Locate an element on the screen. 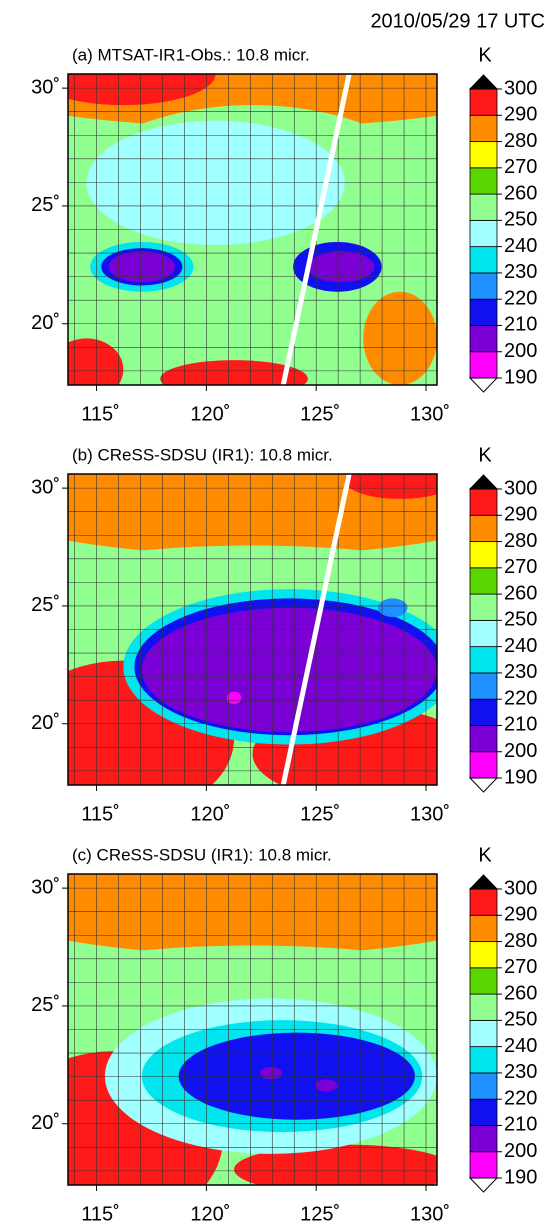 The height and width of the screenshot is (1232, 550). panel-title: (c) CReSS-SDSU (IR1): 10.8 micr. is located at coordinates (202, 854).